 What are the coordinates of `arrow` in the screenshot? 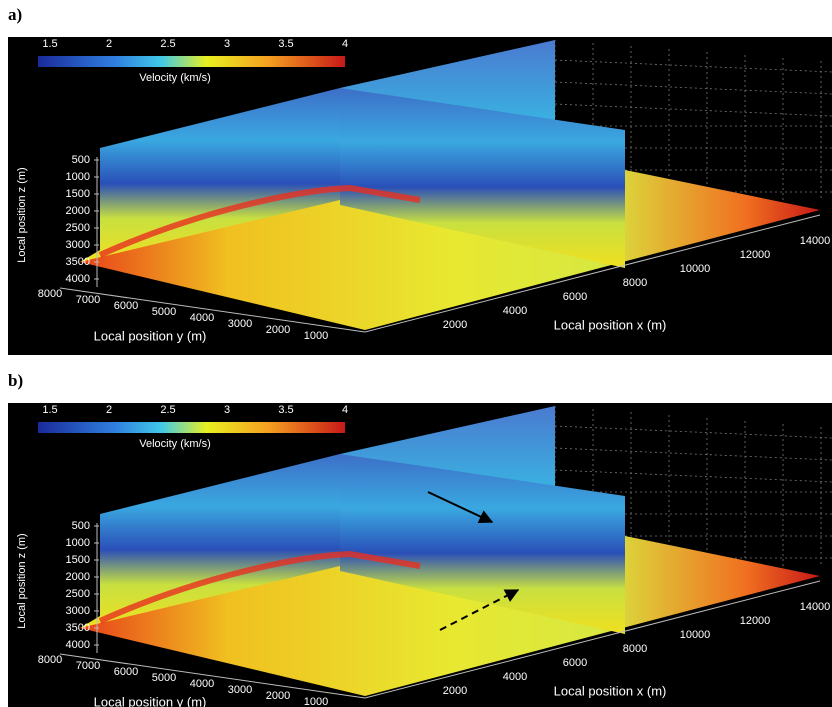 It's located at (460, 507).